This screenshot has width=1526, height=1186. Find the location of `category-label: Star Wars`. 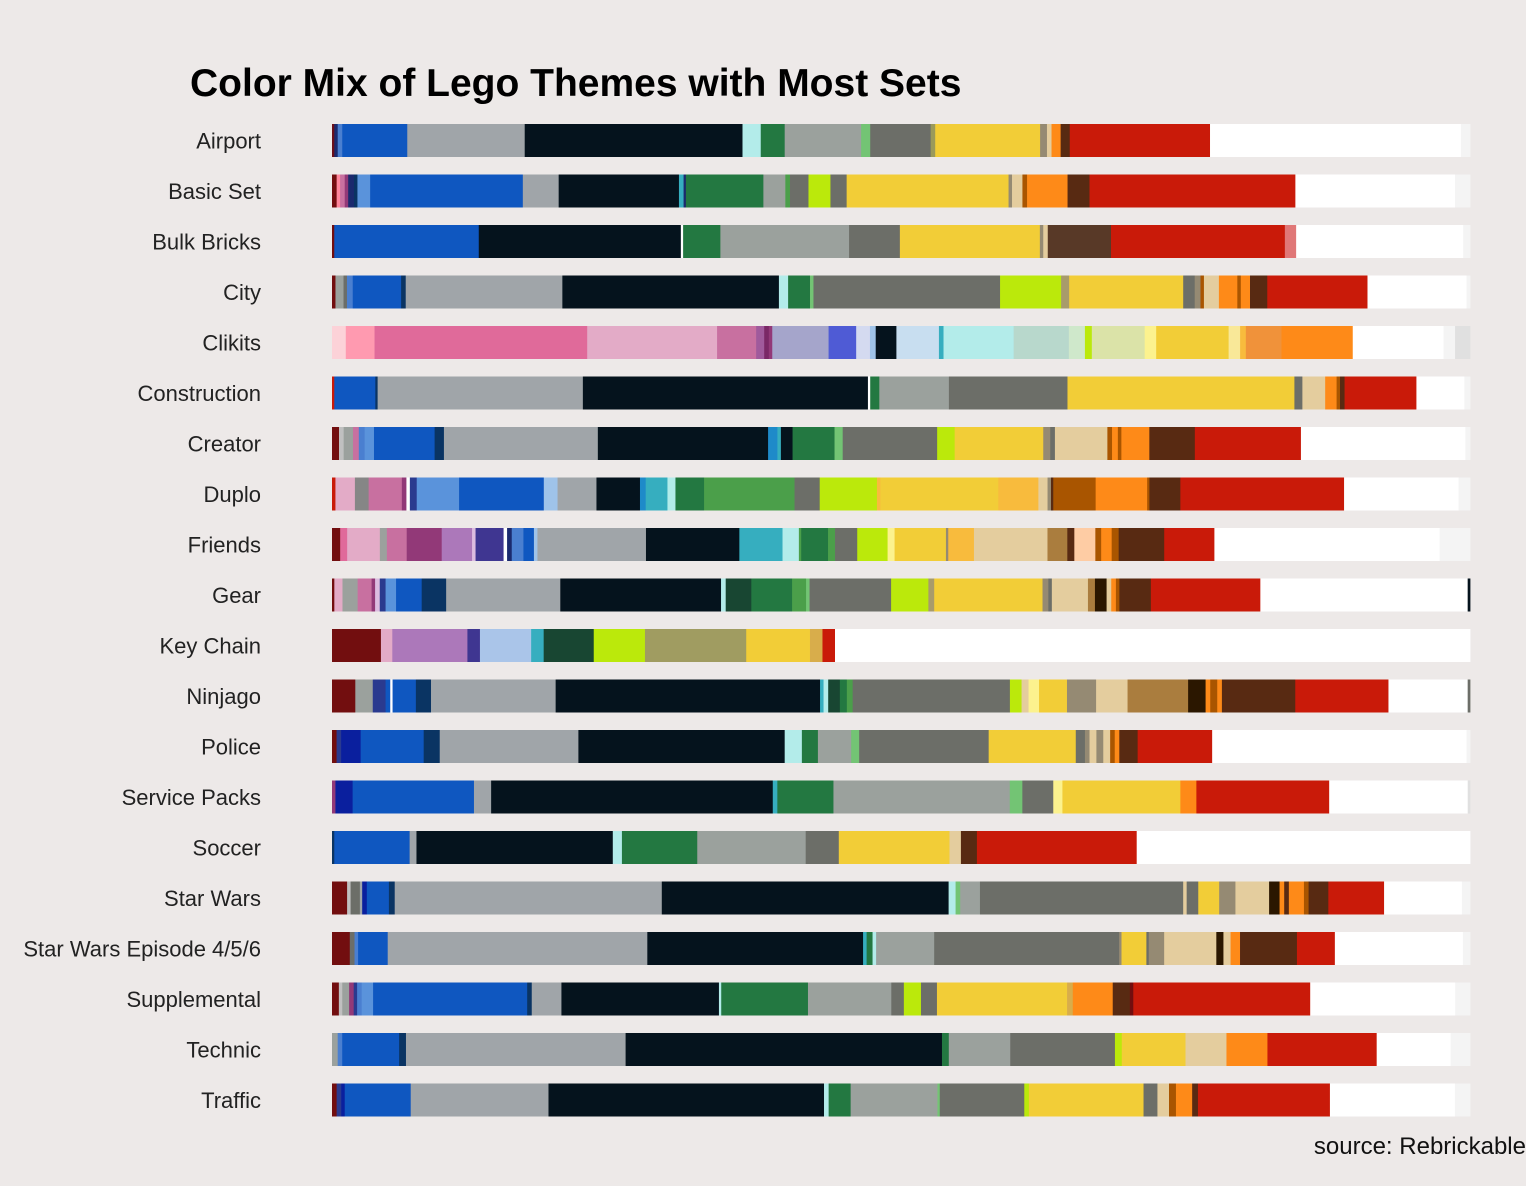

category-label: Star Wars is located at coordinates (212, 898).